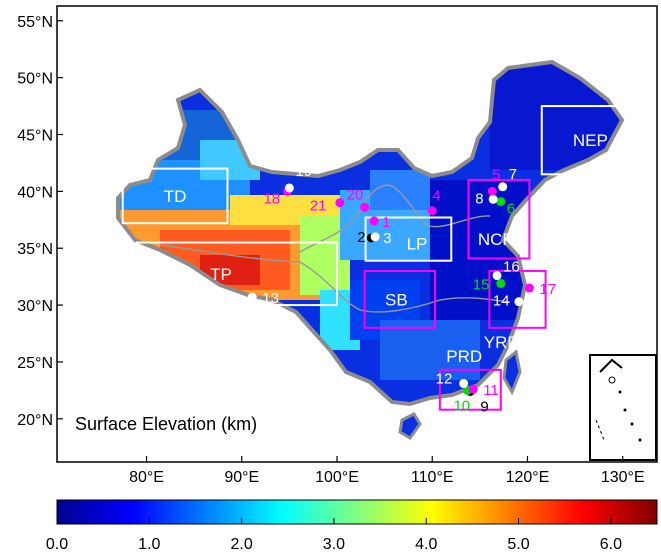 The height and width of the screenshot is (556, 661). Describe the element at coordinates (361, 237) in the screenshot. I see `site-label-2: 2` at that location.